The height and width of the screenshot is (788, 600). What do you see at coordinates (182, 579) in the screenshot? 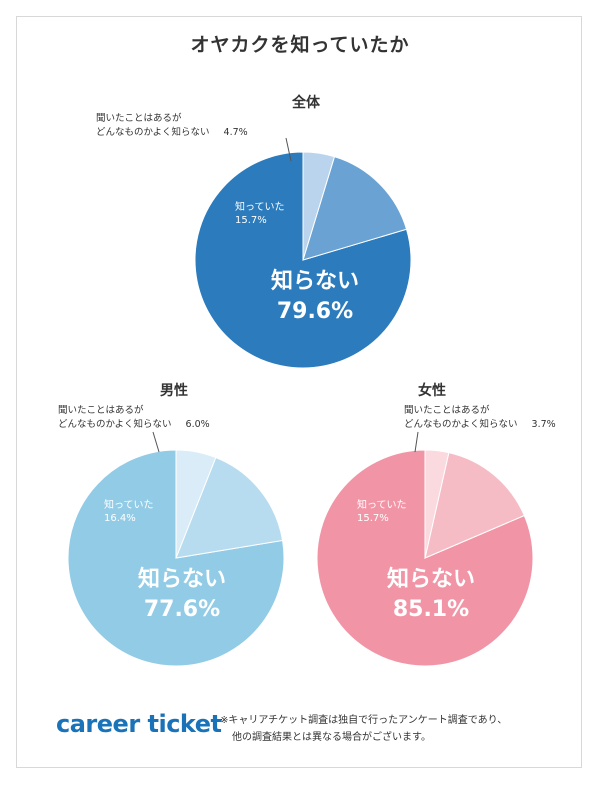
I see `pie-label-main-1: 知らない` at bounding box center [182, 579].